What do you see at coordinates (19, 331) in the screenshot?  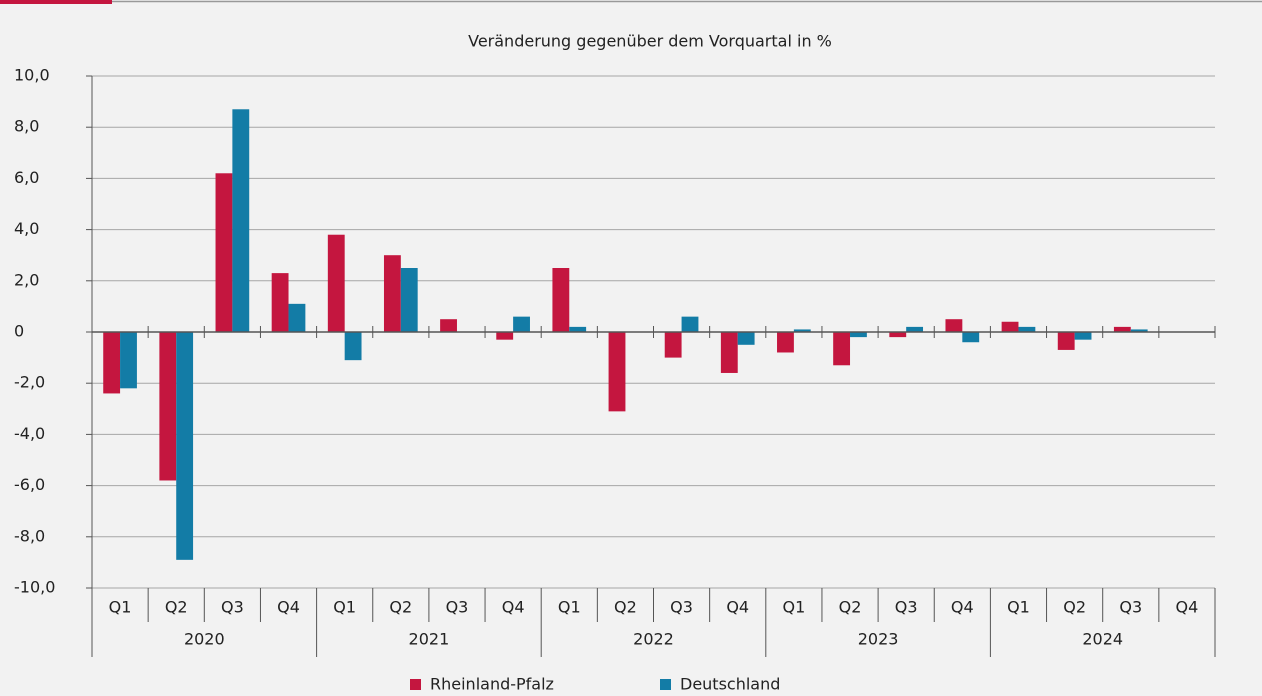 I see `y-tick-label: 0` at bounding box center [19, 331].